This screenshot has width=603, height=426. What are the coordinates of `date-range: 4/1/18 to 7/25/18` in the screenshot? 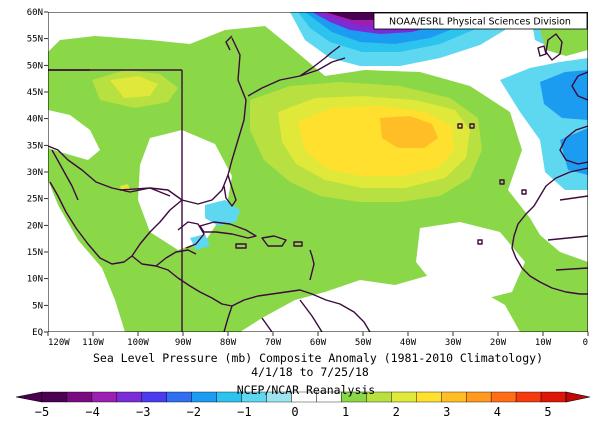 It's located at (310, 372).